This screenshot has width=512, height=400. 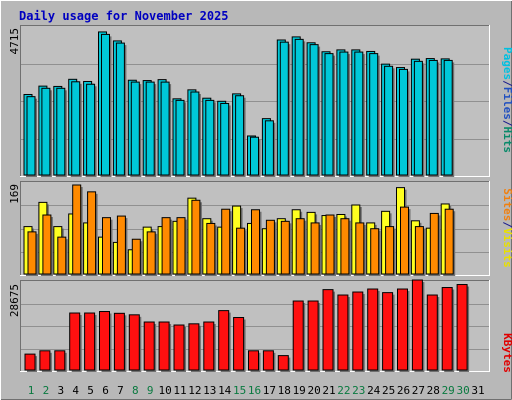 I want to click on panel-bottom-legend-part: KBytes, so click(x=506, y=353).